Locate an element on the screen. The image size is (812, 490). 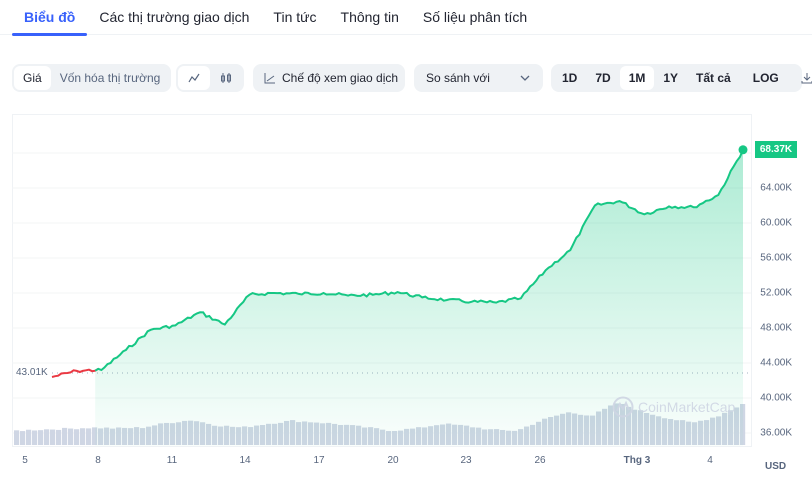
range-1d: 1D is located at coordinates (570, 78).